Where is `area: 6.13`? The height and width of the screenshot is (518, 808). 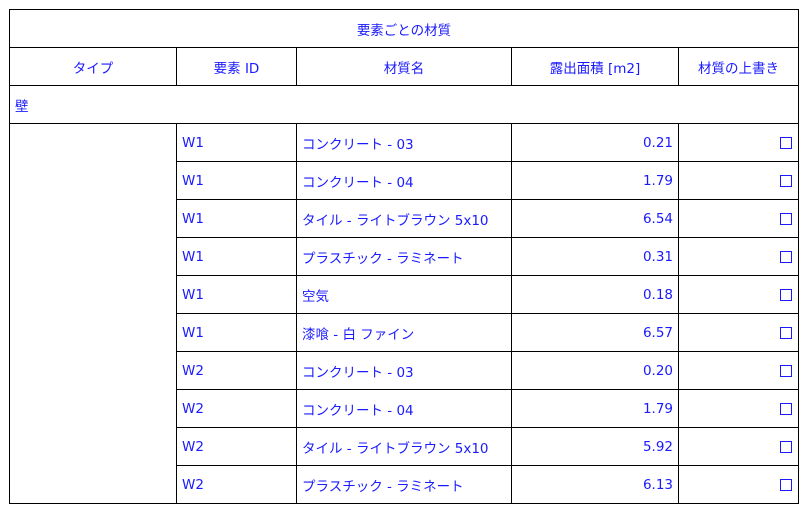
area: 6.13 is located at coordinates (595, 484).